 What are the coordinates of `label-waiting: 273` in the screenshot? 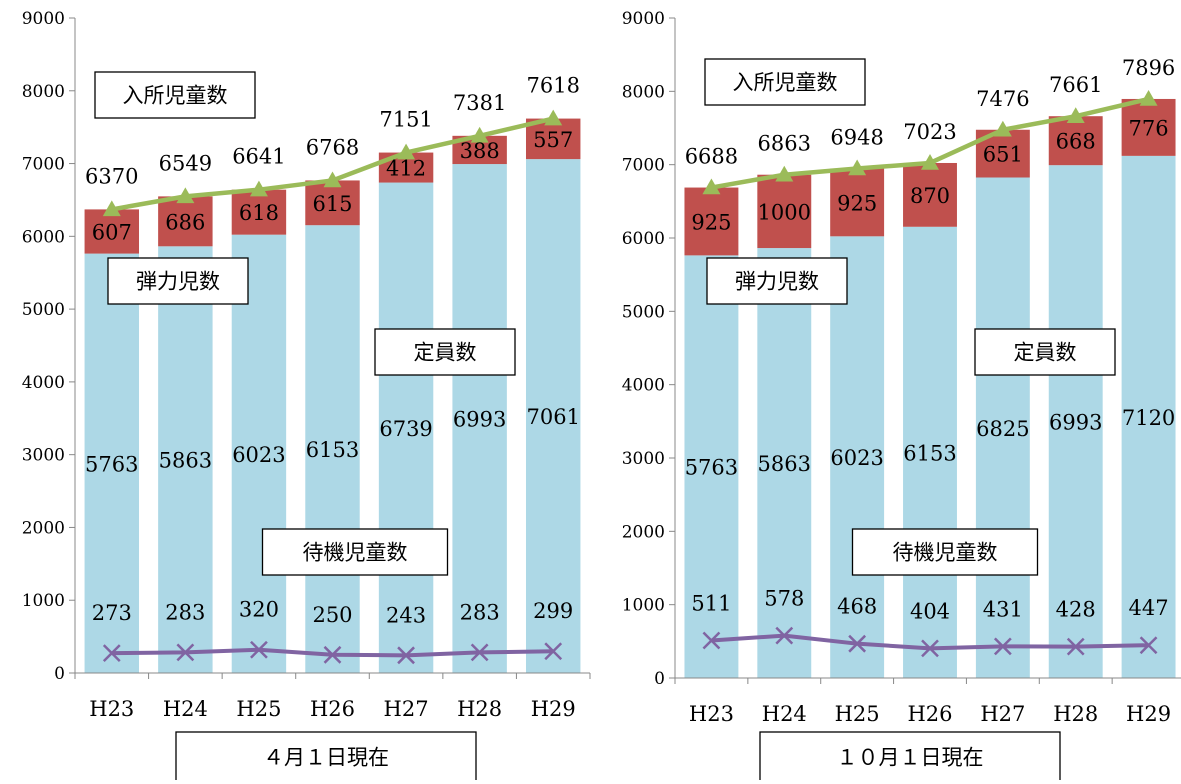 It's located at (112, 613).